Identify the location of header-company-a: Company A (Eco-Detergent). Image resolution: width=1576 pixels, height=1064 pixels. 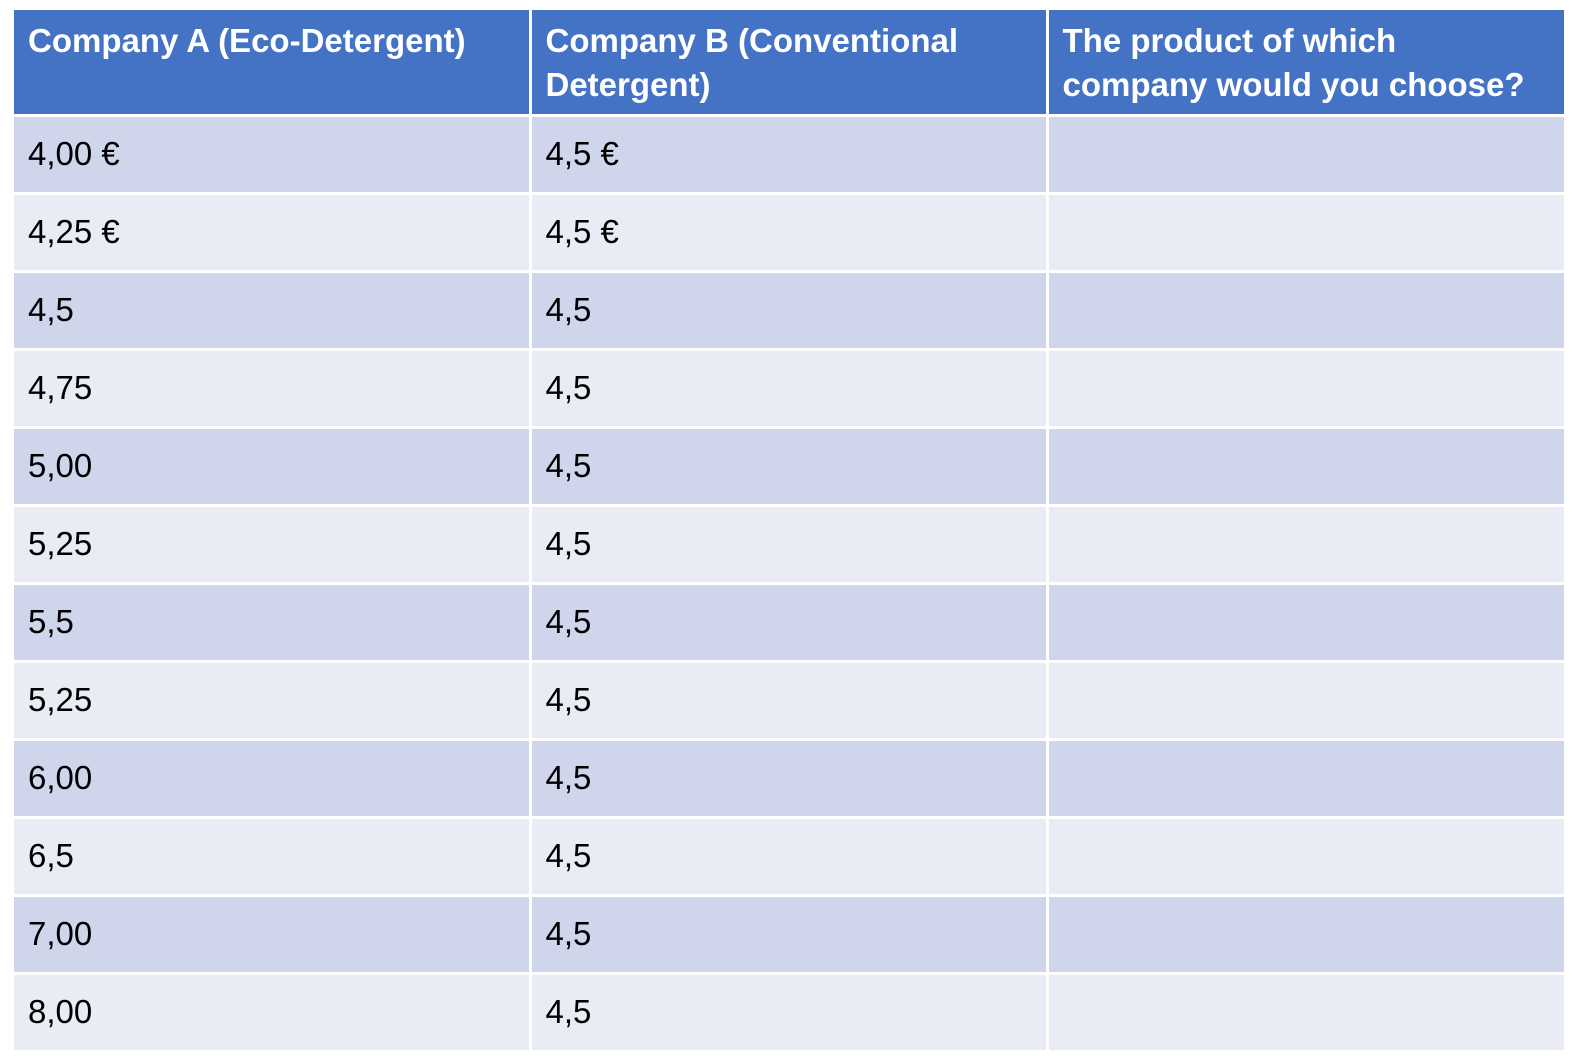
(273, 63).